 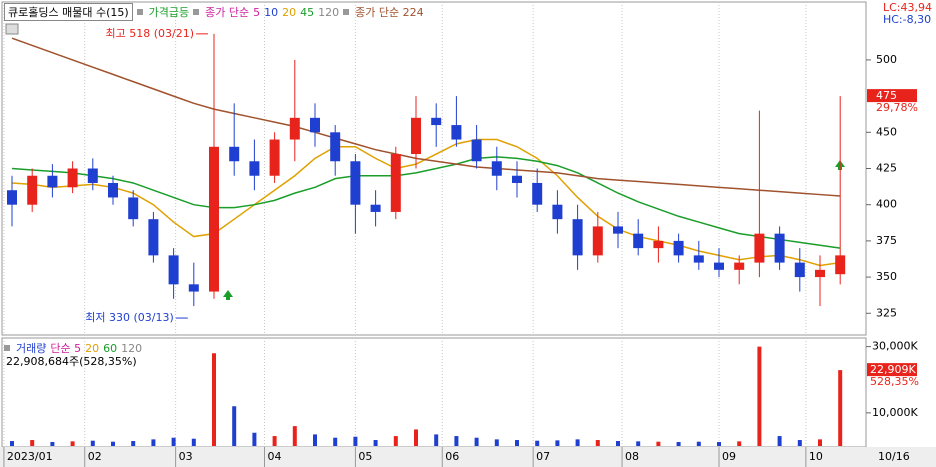 What do you see at coordinates (907, 7) in the screenshot?
I see `lc-label: LC:43,94` at bounding box center [907, 7].